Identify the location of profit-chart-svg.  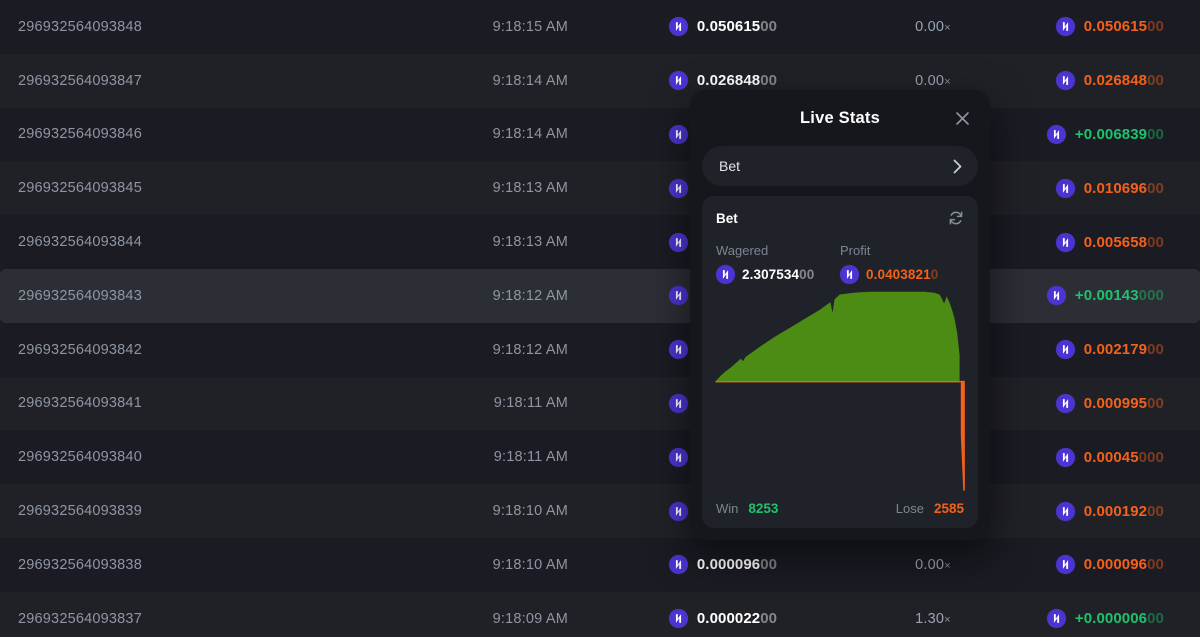
(839, 391).